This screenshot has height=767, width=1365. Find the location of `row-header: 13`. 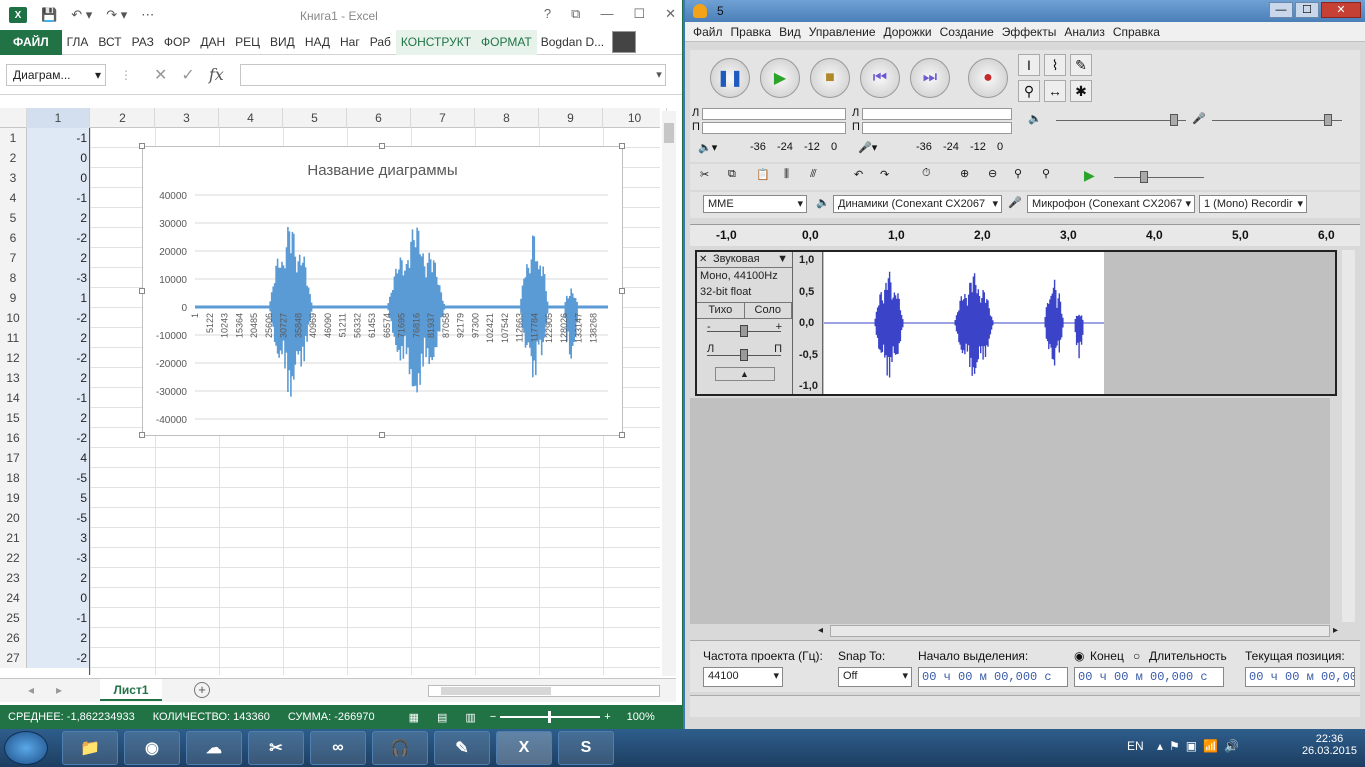

row-header: 13 is located at coordinates (13, 378).